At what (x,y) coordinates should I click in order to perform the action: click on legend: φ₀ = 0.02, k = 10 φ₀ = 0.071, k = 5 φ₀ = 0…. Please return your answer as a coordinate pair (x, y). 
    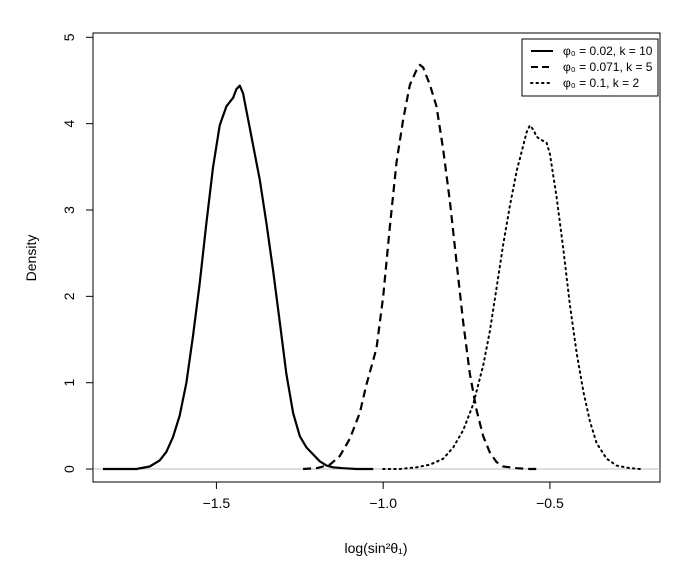
    Looking at the image, I should click on (590, 67).